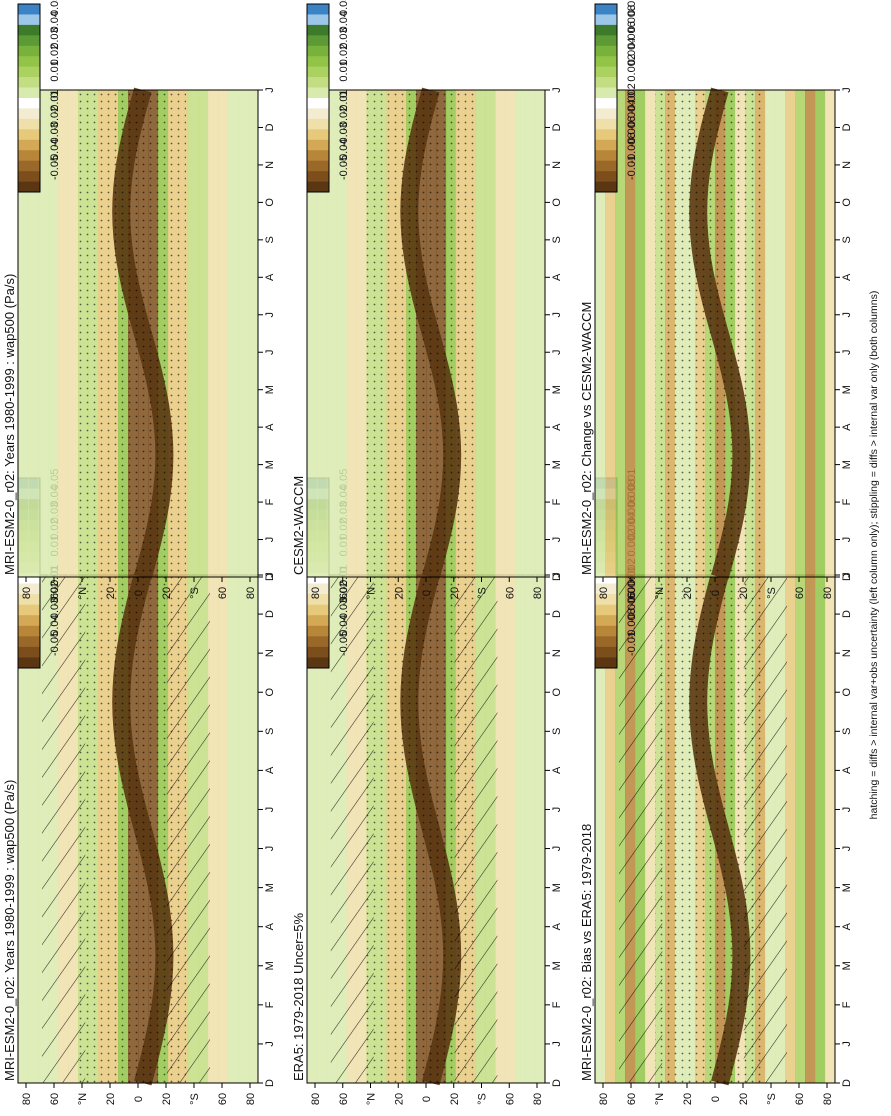  What do you see at coordinates (483, 593) in the screenshot?
I see `lat-tick-label: °S` at bounding box center [483, 593].